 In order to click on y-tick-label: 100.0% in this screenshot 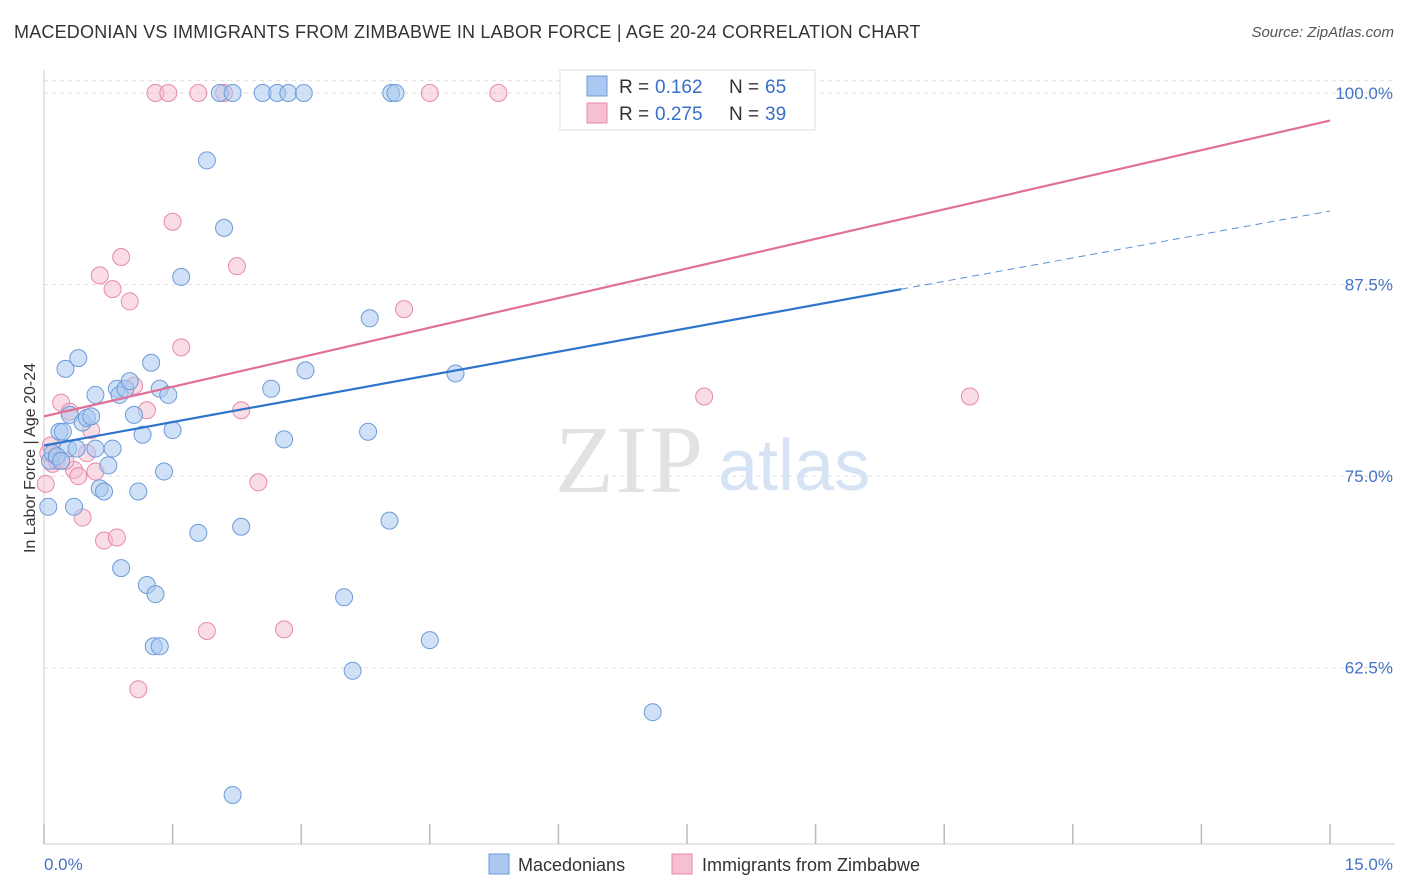, I will do `click(1364, 93)`.